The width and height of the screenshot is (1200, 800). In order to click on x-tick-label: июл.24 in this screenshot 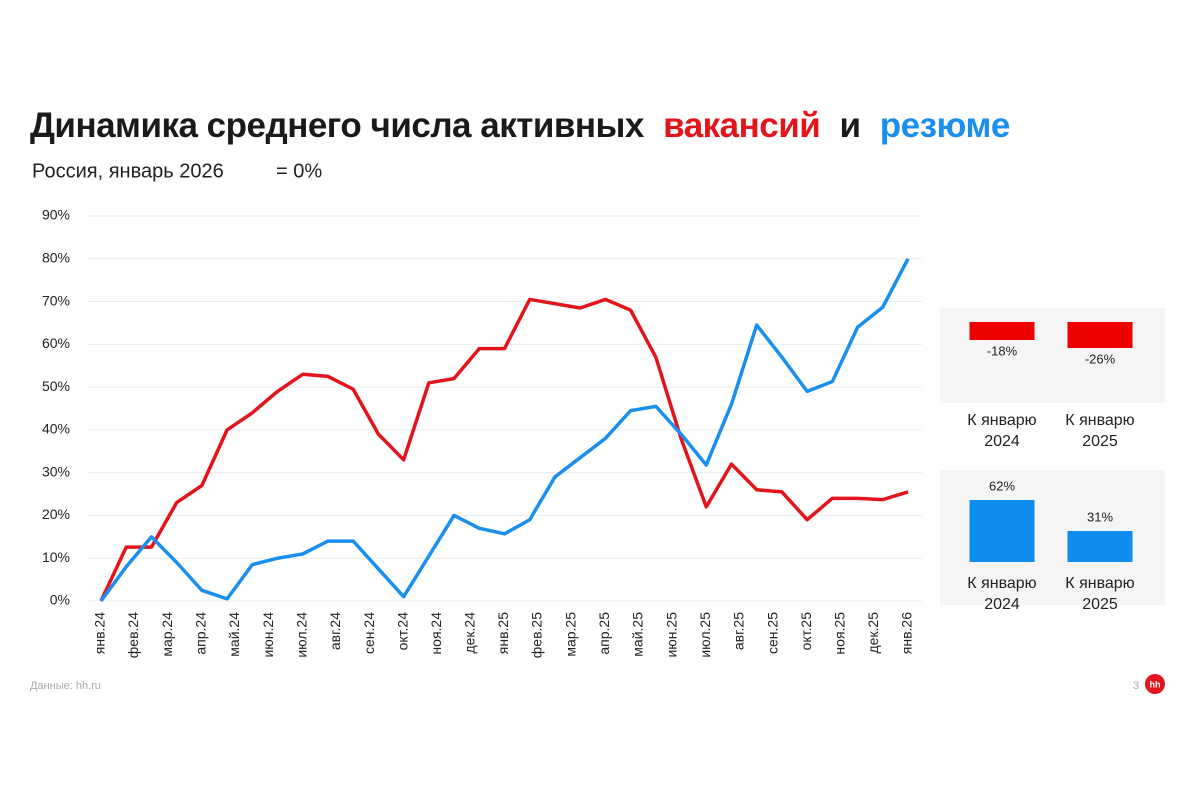, I will do `click(301, 635)`.